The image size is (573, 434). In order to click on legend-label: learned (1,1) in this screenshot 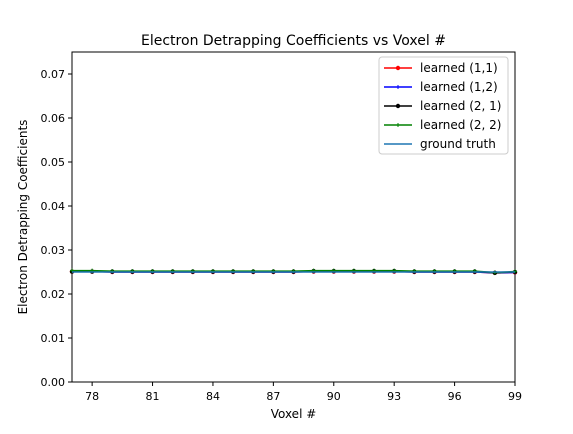, I will do `click(459, 68)`.